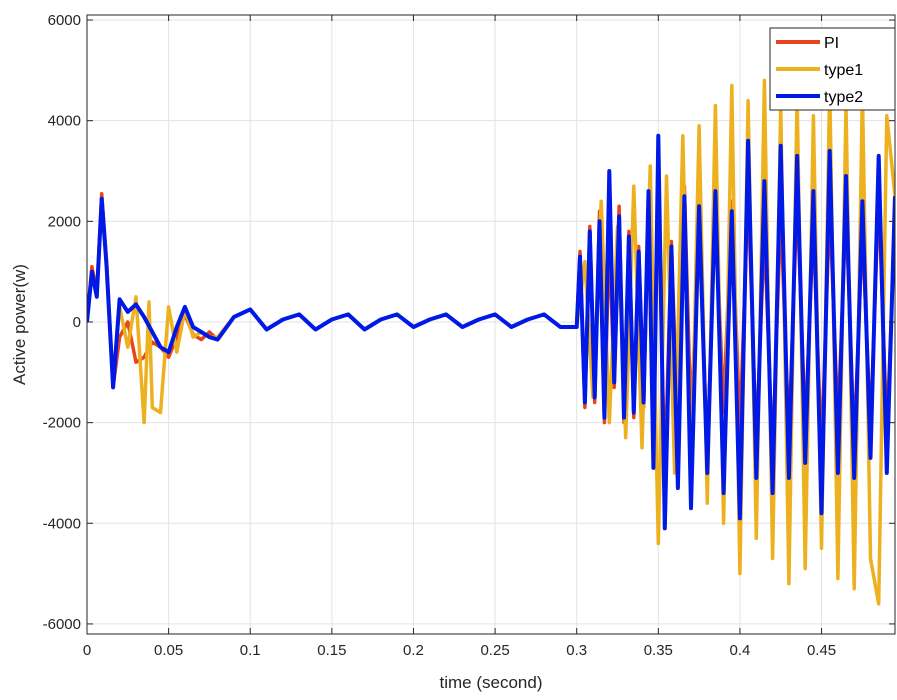 This screenshot has width=897, height=700. I want to click on legend-label-type2: type2, so click(843, 97).